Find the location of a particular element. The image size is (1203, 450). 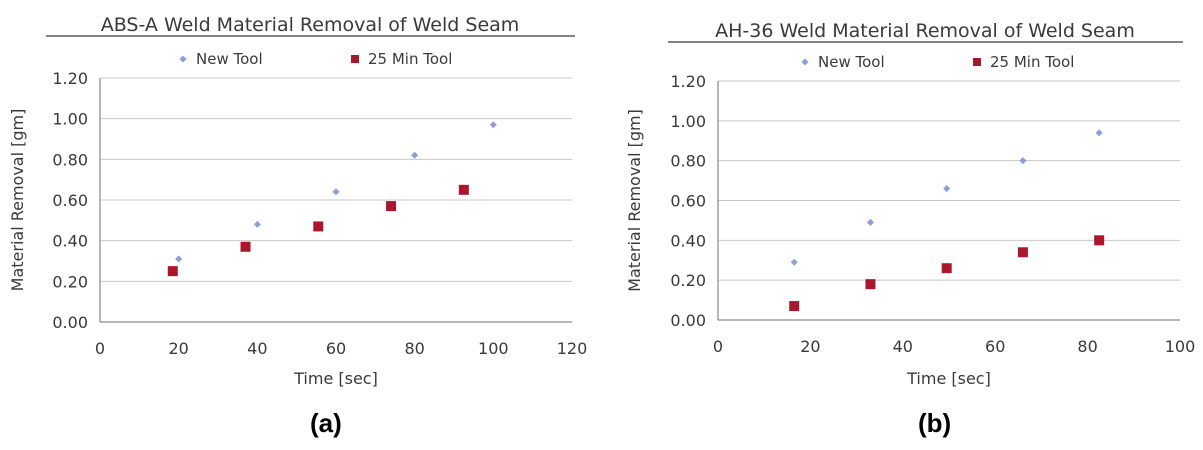

chart-b-legend-label-0: New Tool is located at coordinates (851, 62).